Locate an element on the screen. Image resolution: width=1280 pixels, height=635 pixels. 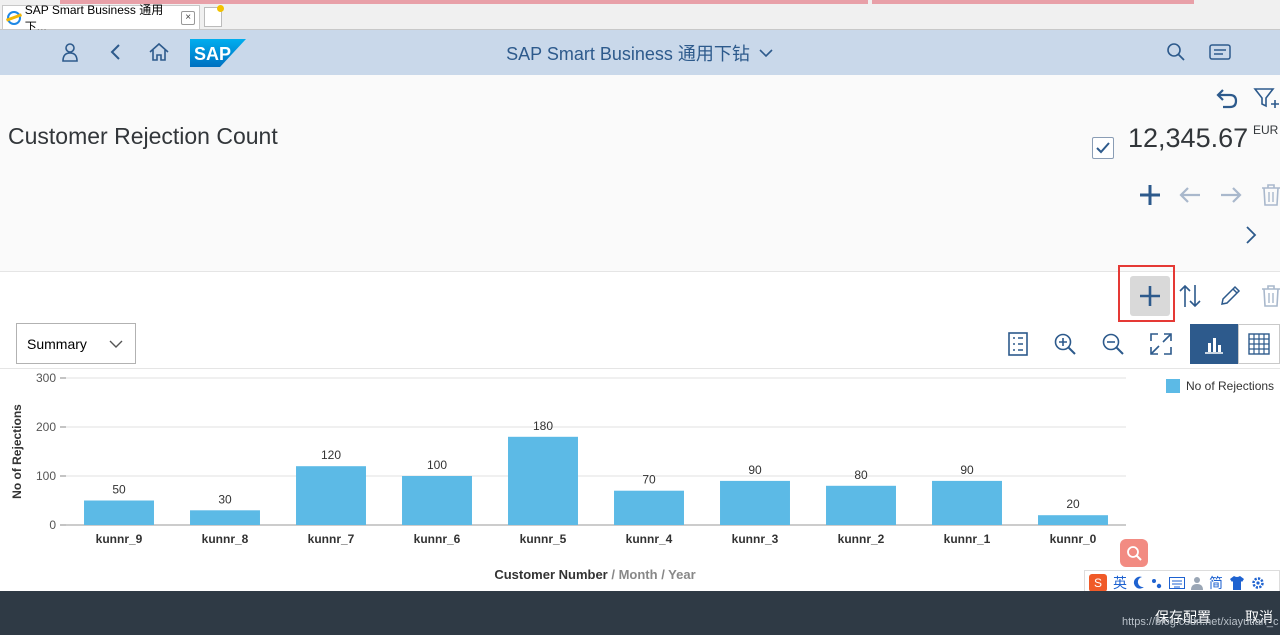
x-tick-label: kunnr_8 is located at coordinates (225, 539).